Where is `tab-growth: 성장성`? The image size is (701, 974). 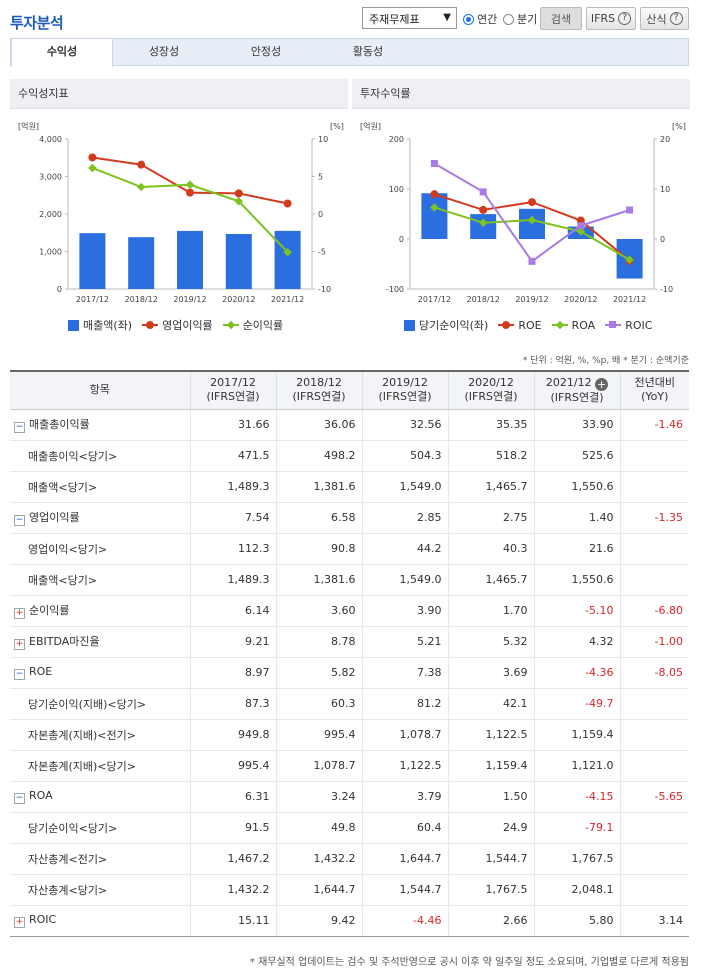 tab-growth: 성장성 is located at coordinates (164, 51).